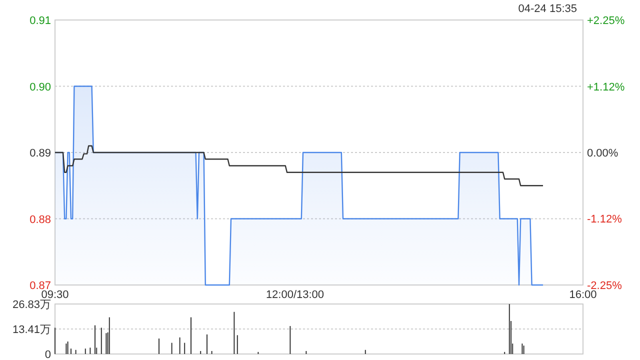  Describe the element at coordinates (40, 286) in the screenshot. I see `y-tick-label: 0.87` at that location.